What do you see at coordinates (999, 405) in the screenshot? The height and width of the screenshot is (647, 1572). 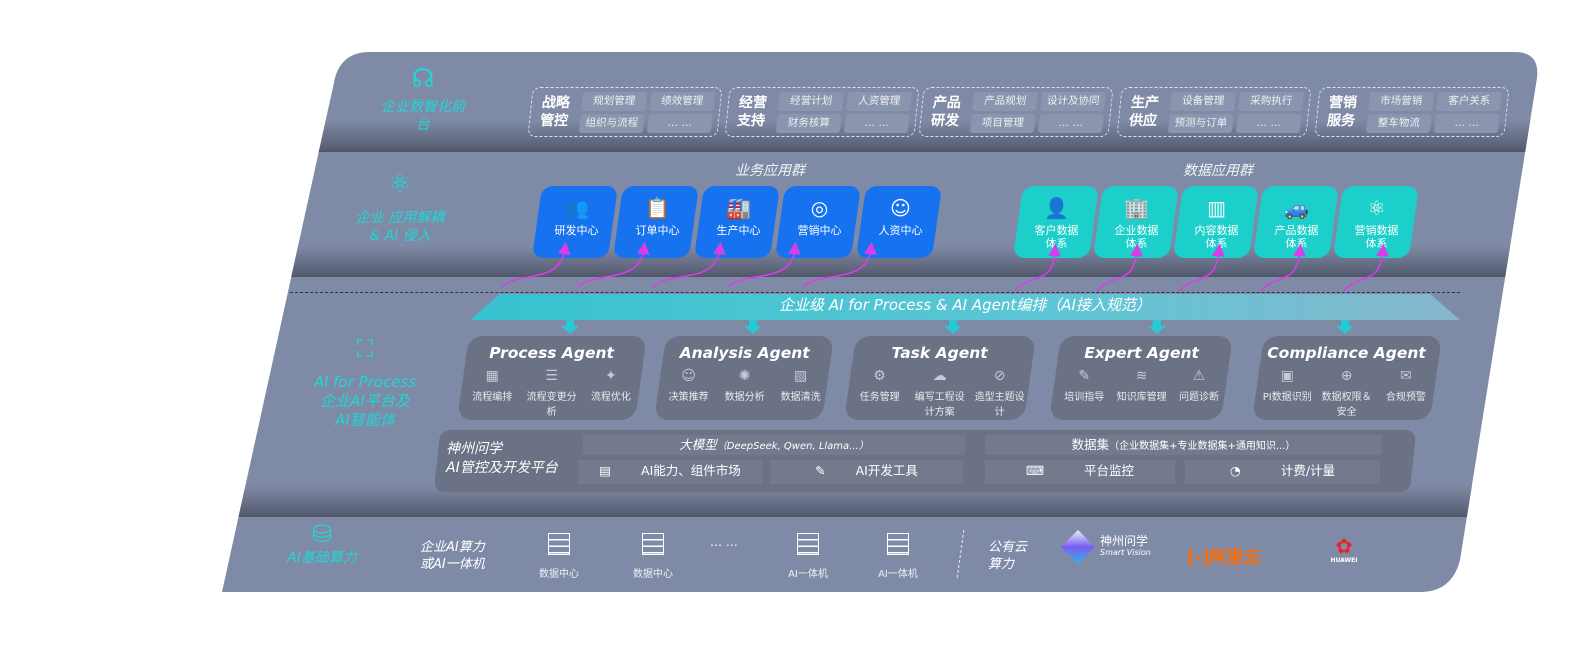 I see `capability-label: 造型主题设计` at bounding box center [999, 405].